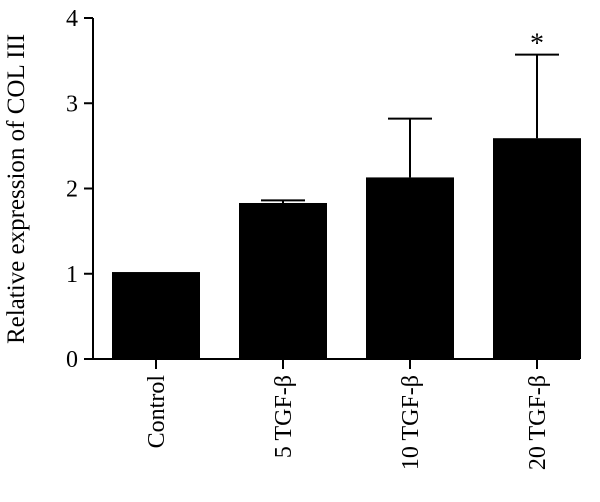 Image resolution: width=600 pixels, height=502 pixels. I want to click on y-tick-label-4: 4, so click(72, 19).